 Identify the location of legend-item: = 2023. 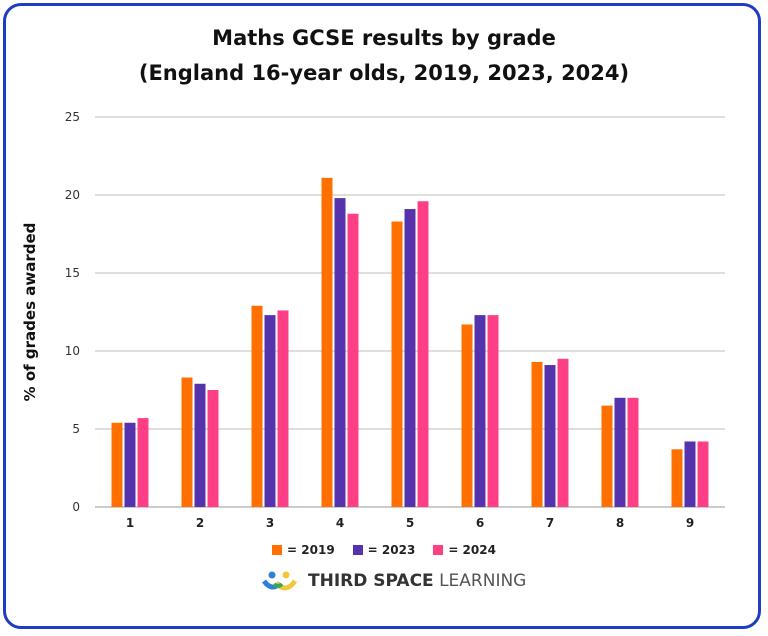
(384, 550).